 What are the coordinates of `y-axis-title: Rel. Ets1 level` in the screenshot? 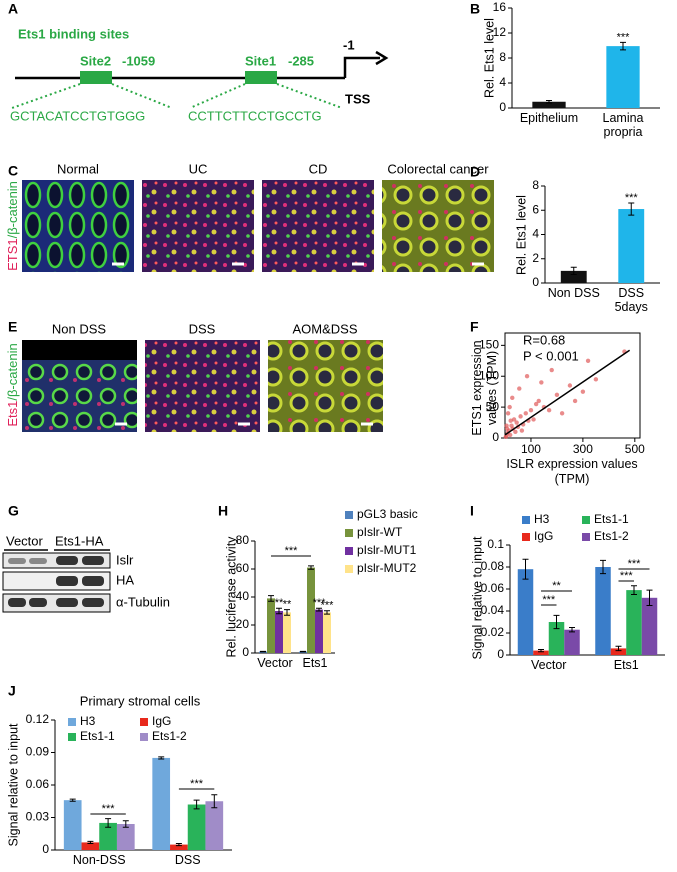 It's located at (489, 58).